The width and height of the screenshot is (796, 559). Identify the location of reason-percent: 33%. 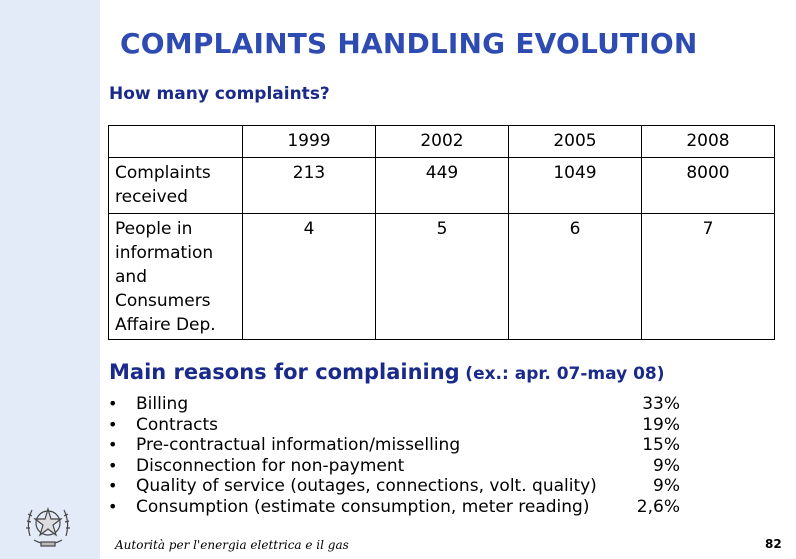
(661, 404).